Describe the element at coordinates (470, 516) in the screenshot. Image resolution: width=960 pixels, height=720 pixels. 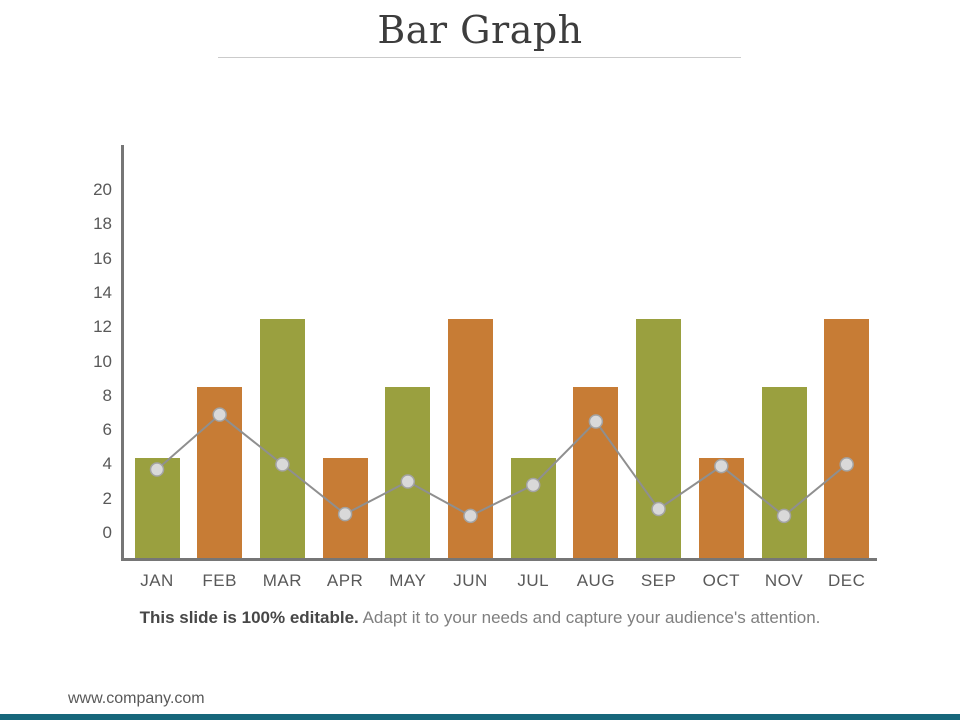
I see `data-point-jun` at that location.